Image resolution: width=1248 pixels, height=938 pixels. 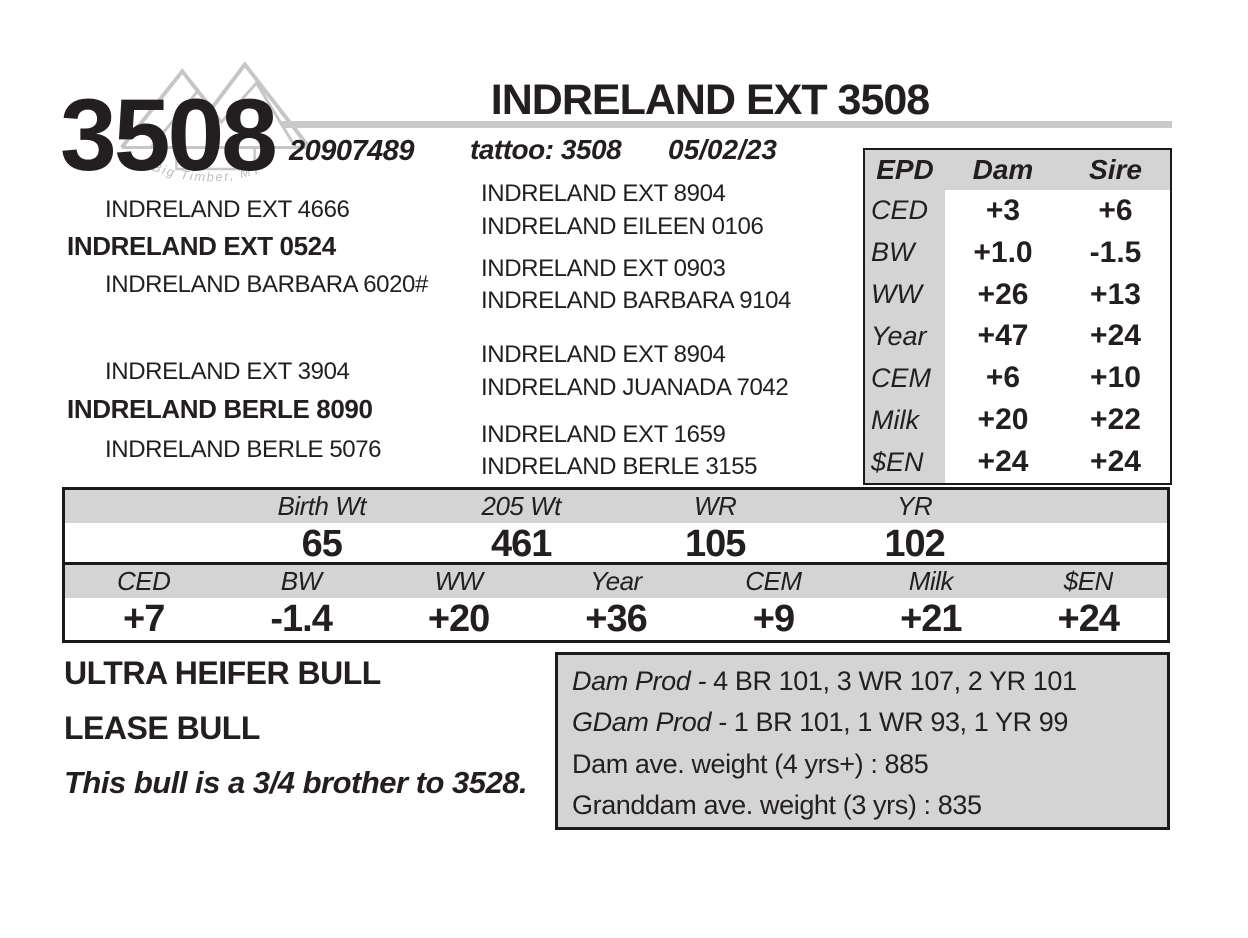 What do you see at coordinates (914, 544) in the screenshot?
I see `perf-value-yr: 102` at bounding box center [914, 544].